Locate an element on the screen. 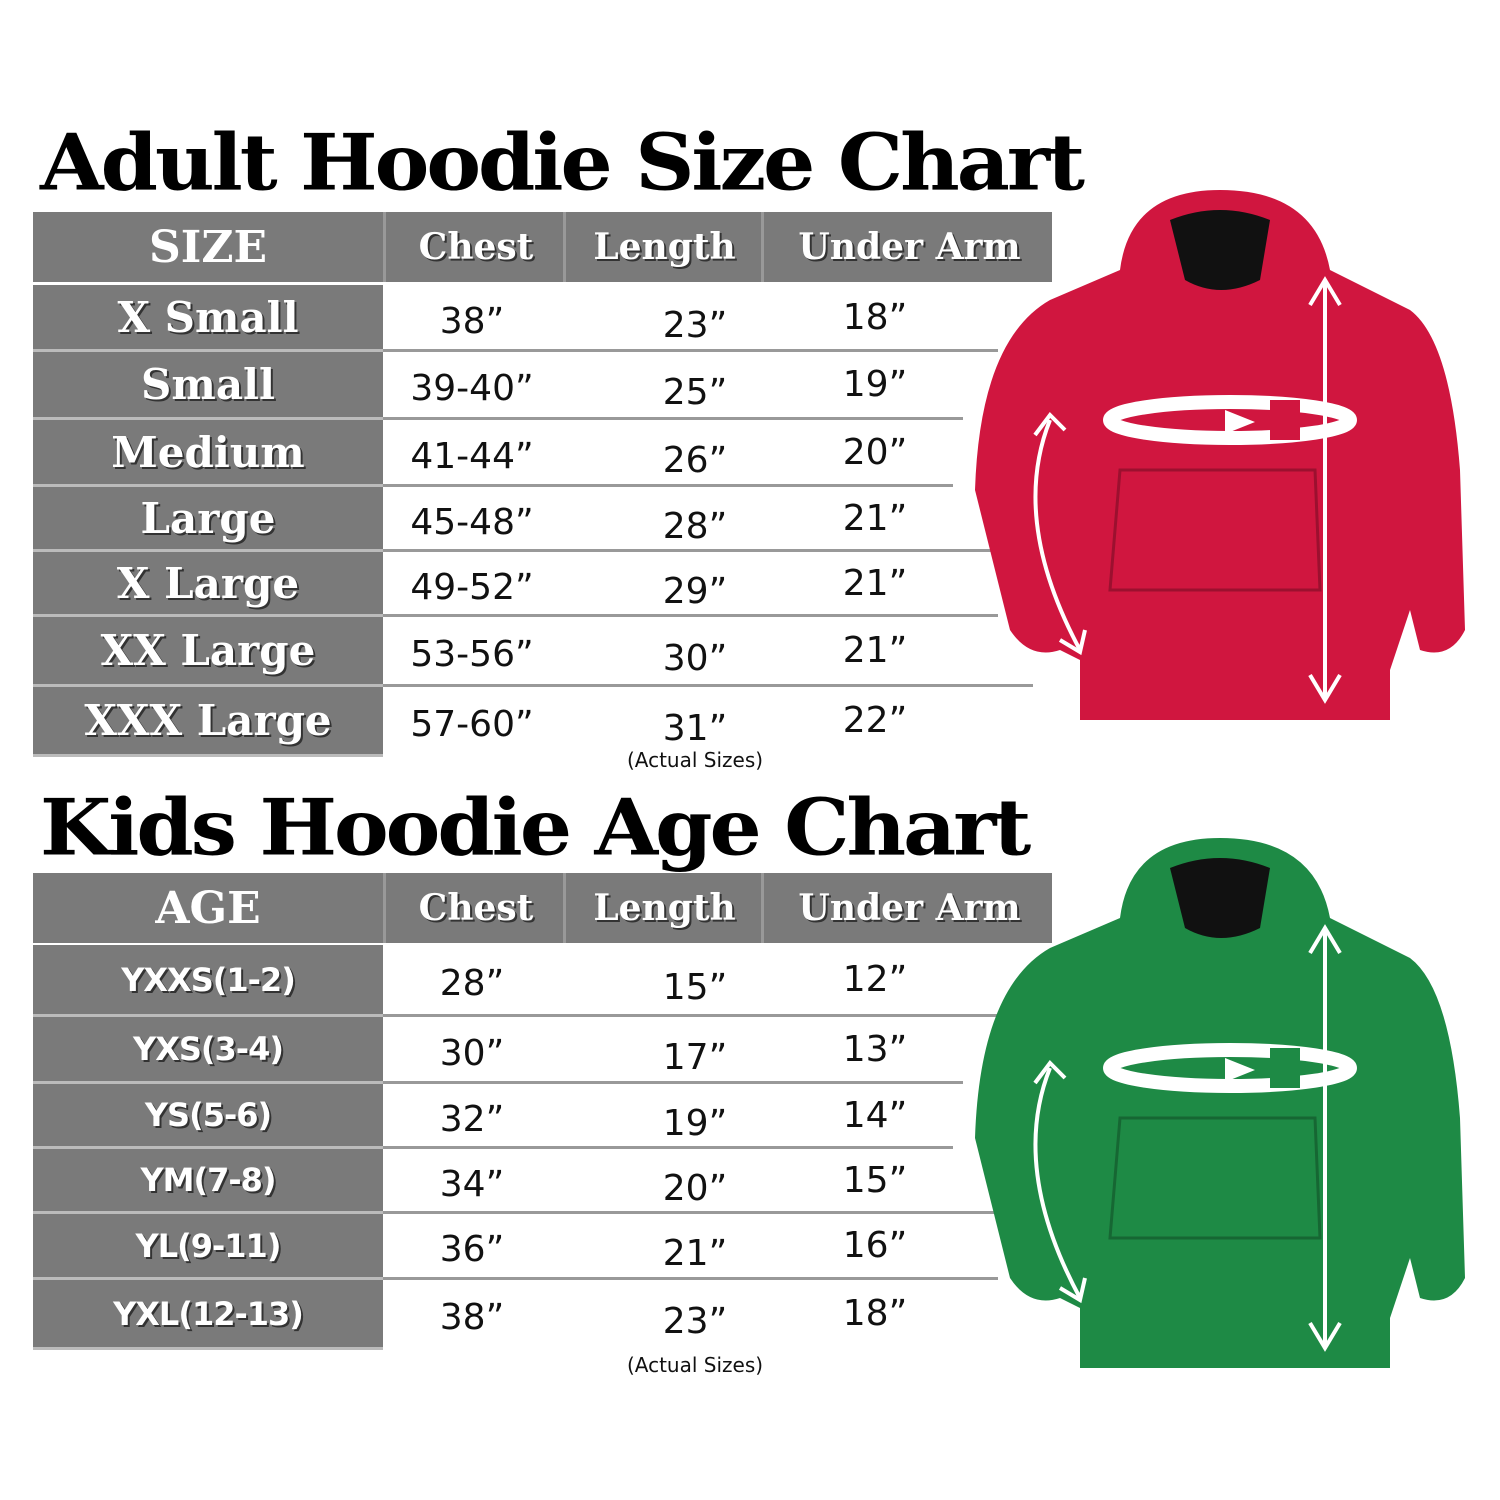  row-label: YXL(12-13) is located at coordinates (208, 1315).